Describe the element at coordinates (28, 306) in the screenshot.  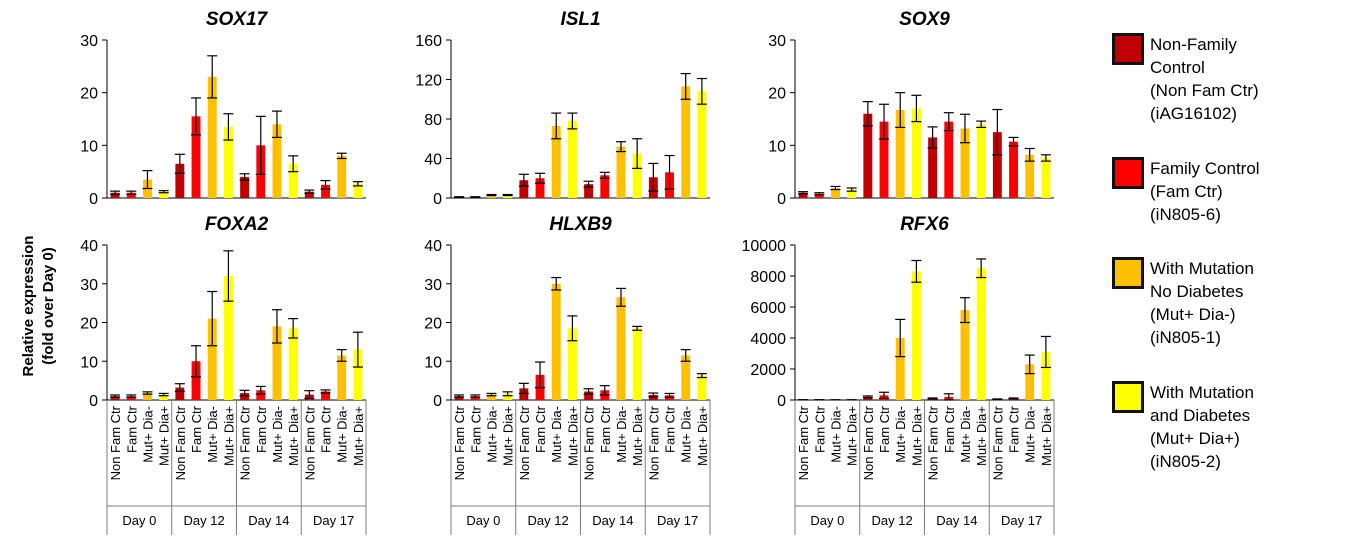
I see `y-axis-label-line-1: Relative expression` at that location.